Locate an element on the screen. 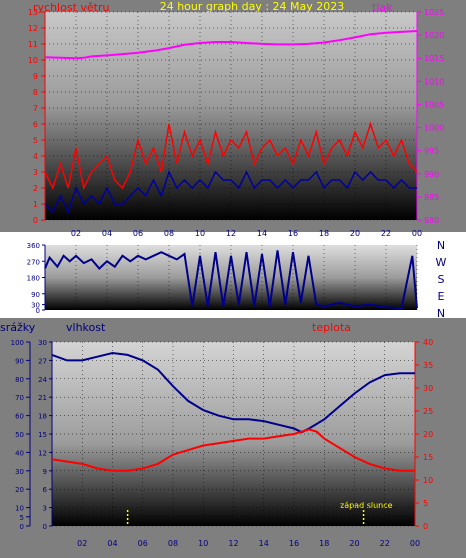 This screenshot has height=558, width=466. temperature-tick-label: 10 is located at coordinates (428, 480).